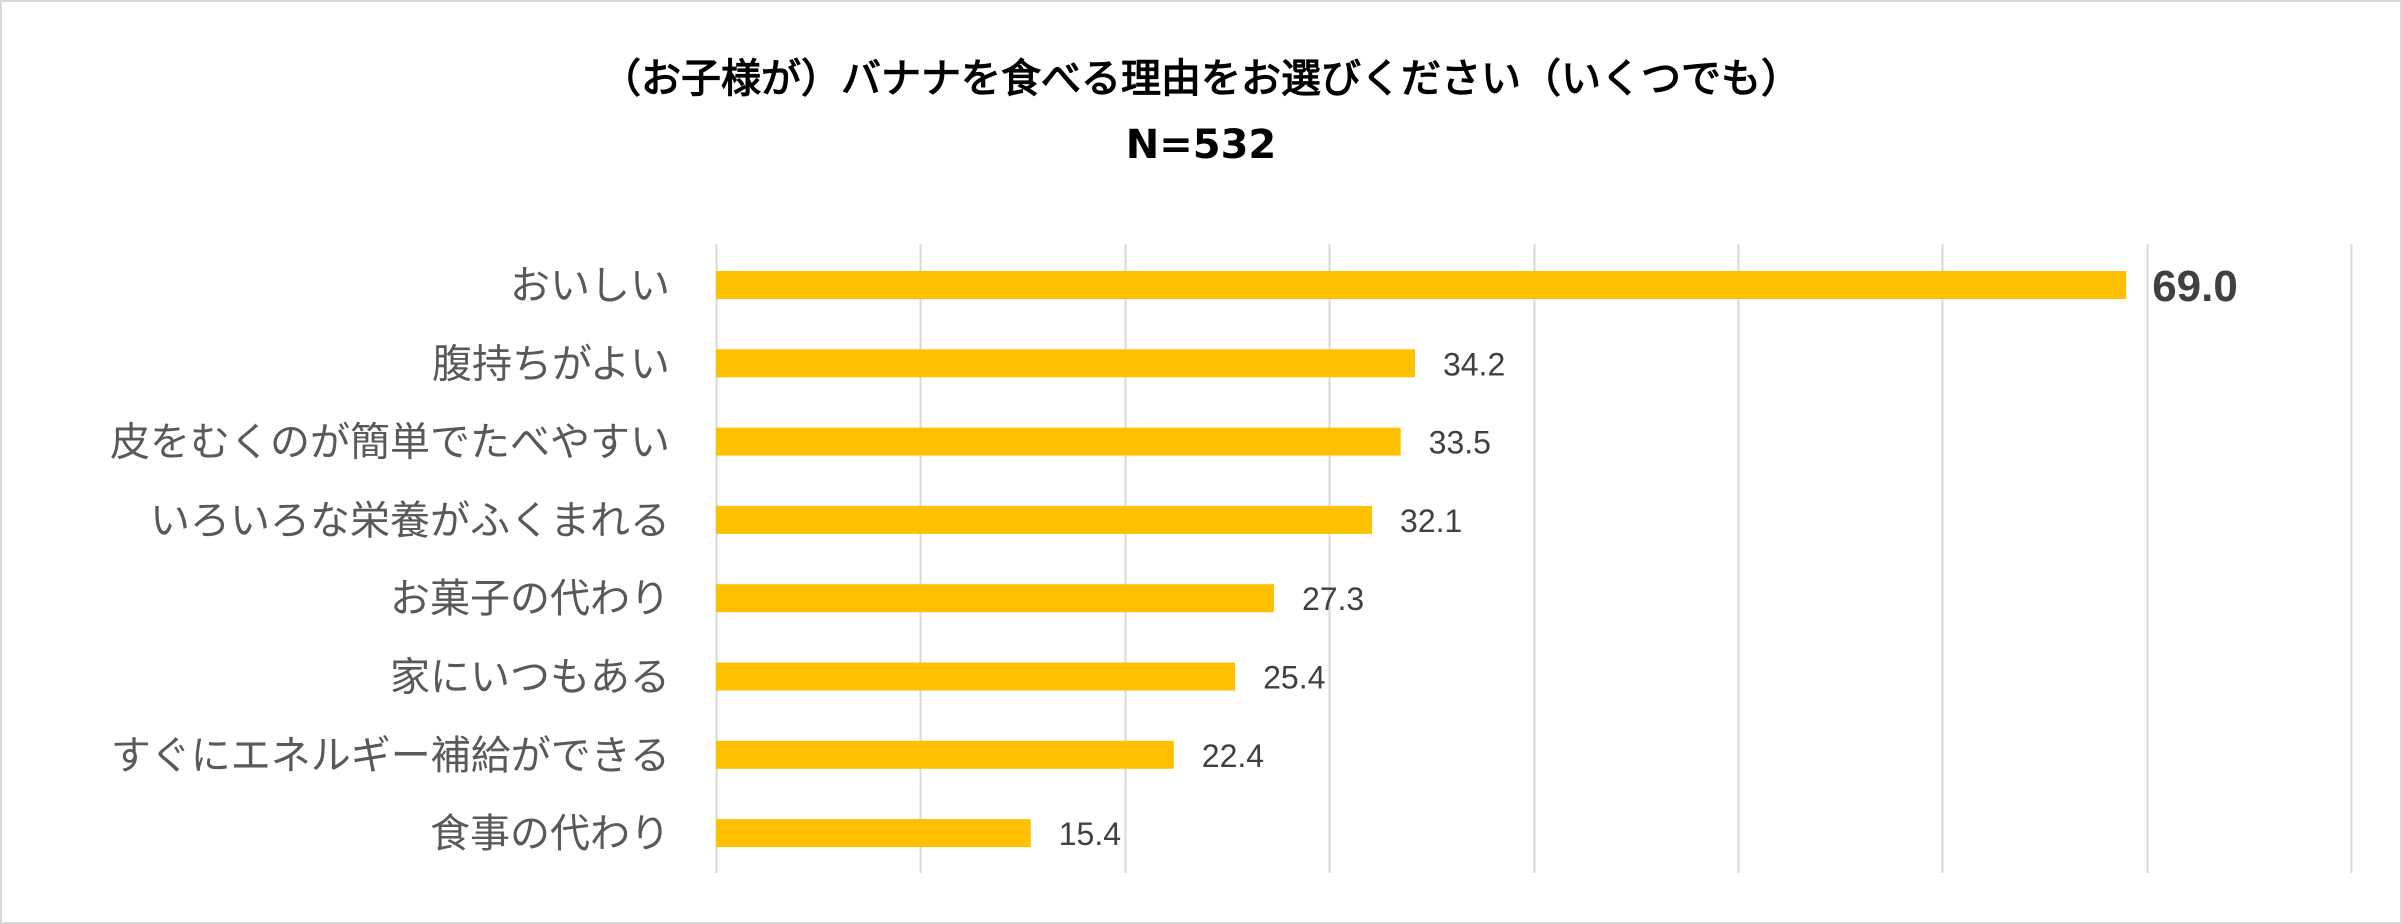  What do you see at coordinates (590, 286) in the screenshot?
I see `category-label: おいしい` at bounding box center [590, 286].